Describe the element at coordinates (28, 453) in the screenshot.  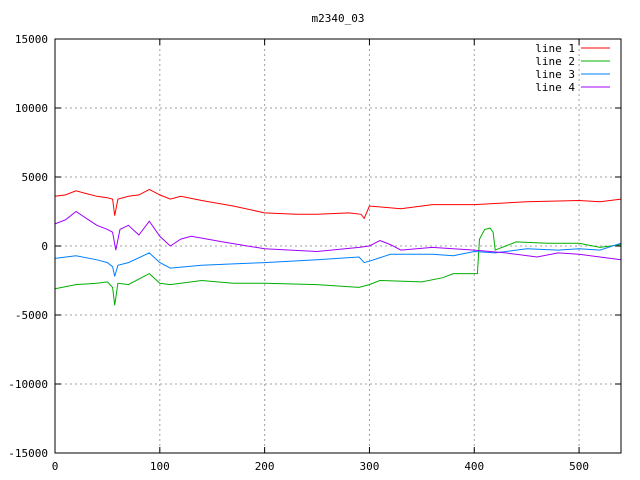
I see `y-tick-label: -15000` at that location.